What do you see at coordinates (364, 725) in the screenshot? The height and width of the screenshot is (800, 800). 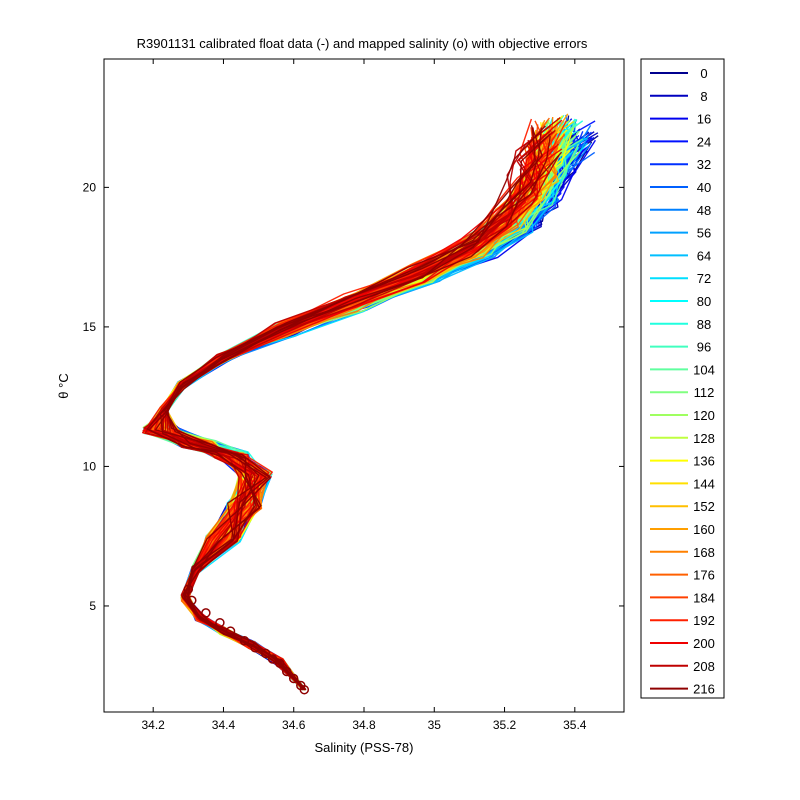 I see `x-tick-label: 34.8` at bounding box center [364, 725].